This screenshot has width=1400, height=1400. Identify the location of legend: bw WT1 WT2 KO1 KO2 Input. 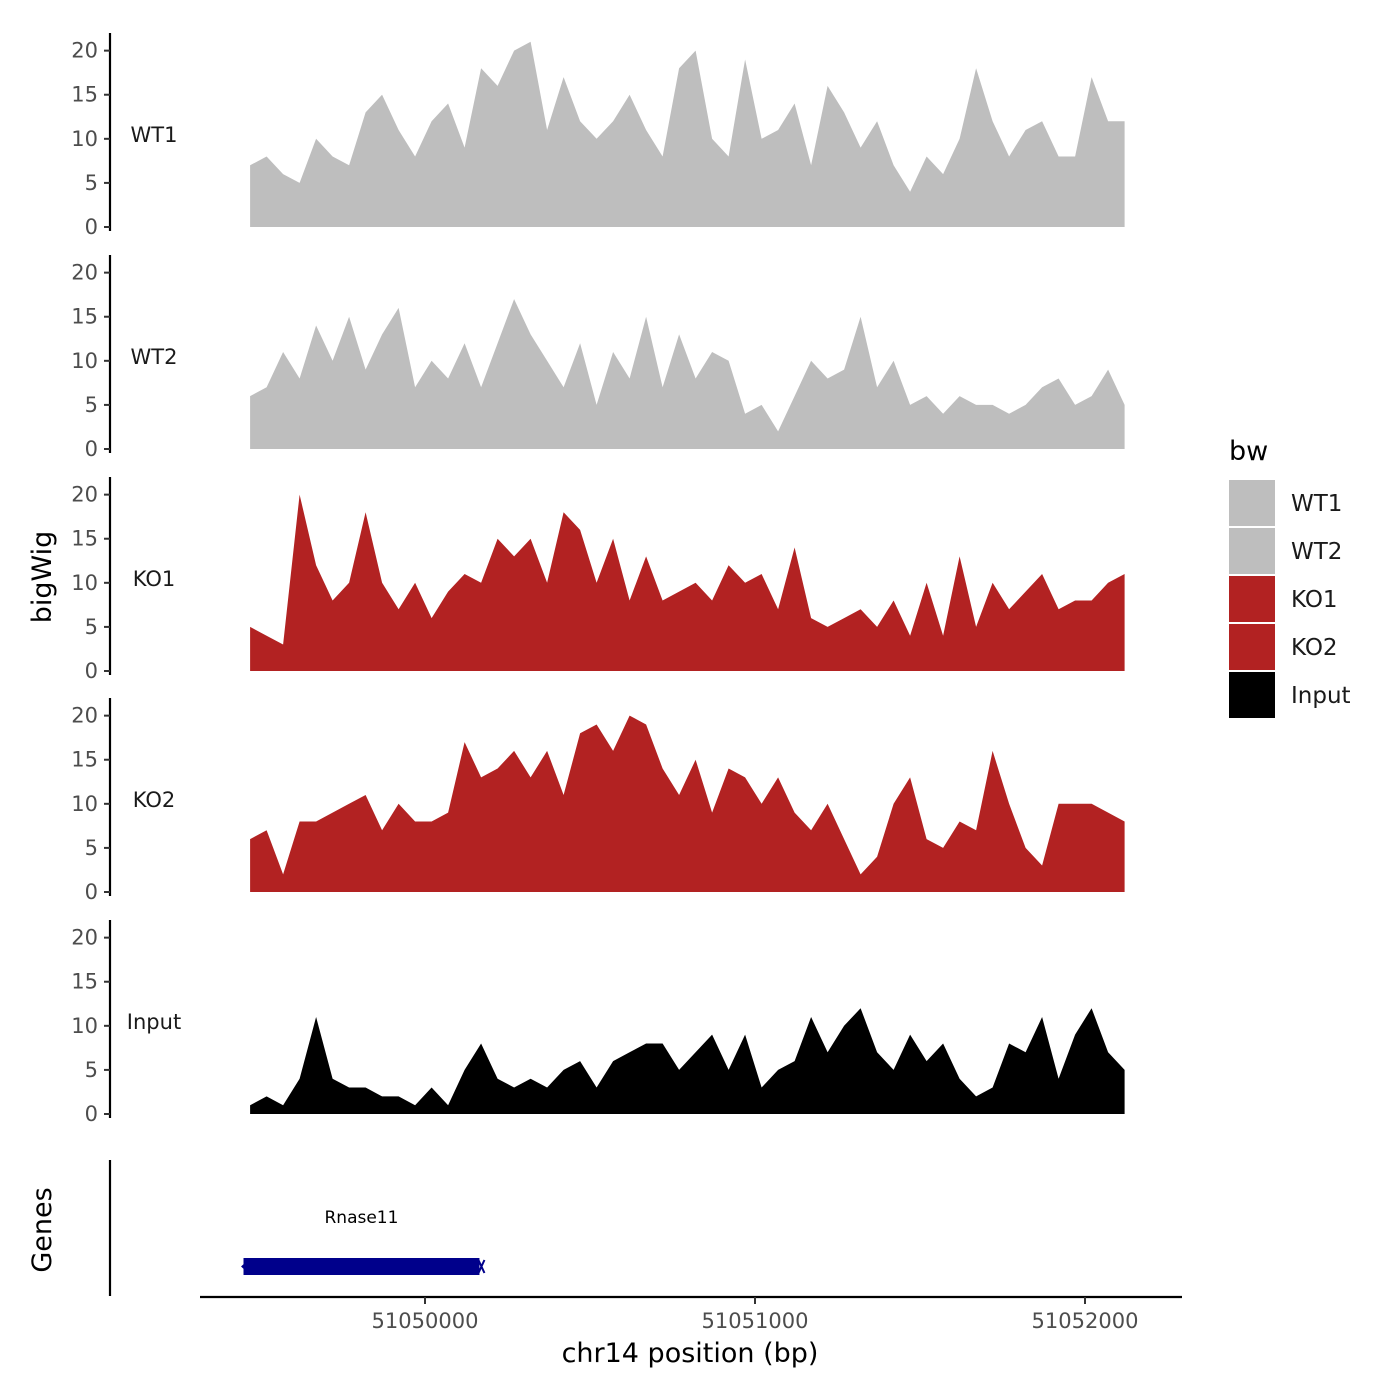
(1290, 577).